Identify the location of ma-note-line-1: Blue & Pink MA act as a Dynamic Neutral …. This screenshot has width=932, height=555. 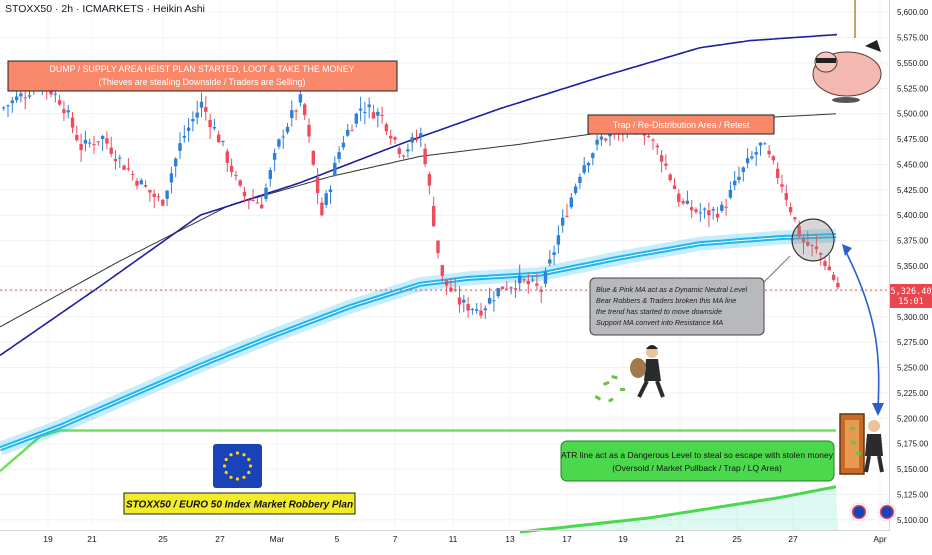
(672, 289).